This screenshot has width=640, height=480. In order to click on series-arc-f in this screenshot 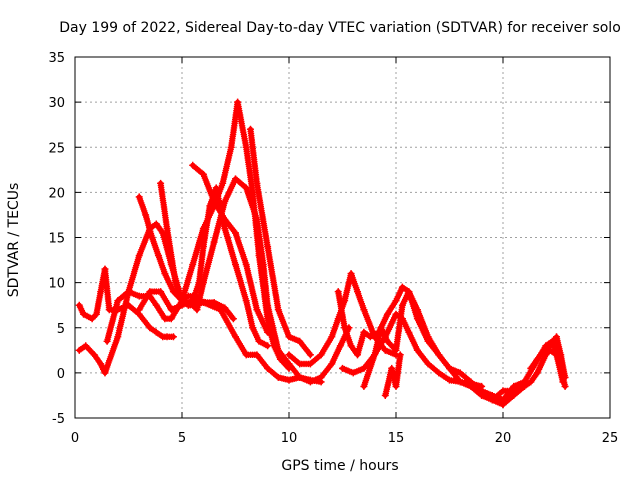, I will do `click(197, 251)`.